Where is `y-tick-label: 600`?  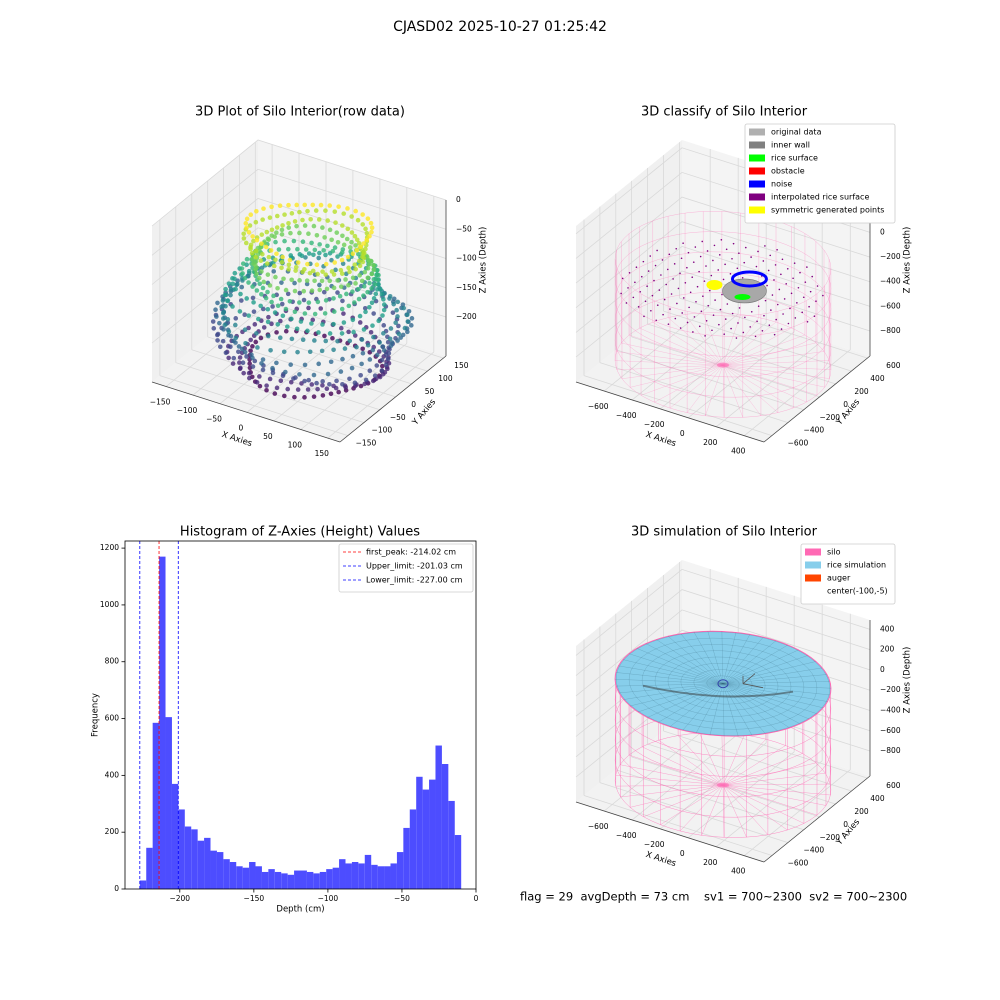
y-tick-label: 600 is located at coordinates (893, 365).